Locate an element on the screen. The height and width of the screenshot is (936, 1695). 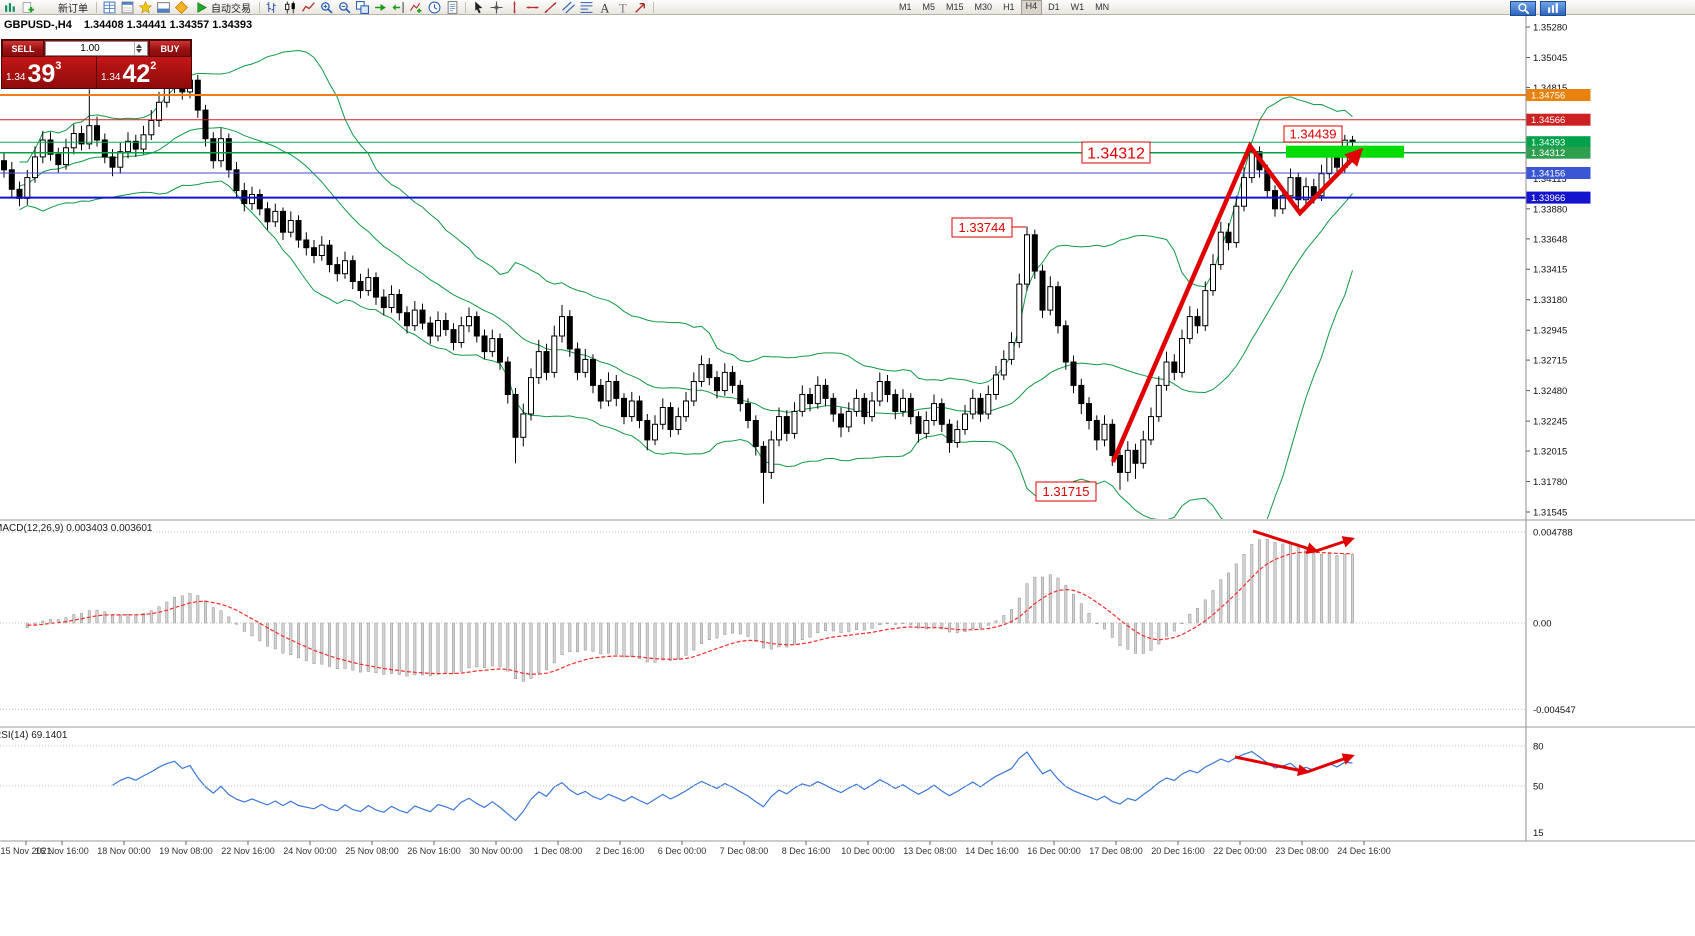
price-axis-label: 1.34115 is located at coordinates (1550, 179).